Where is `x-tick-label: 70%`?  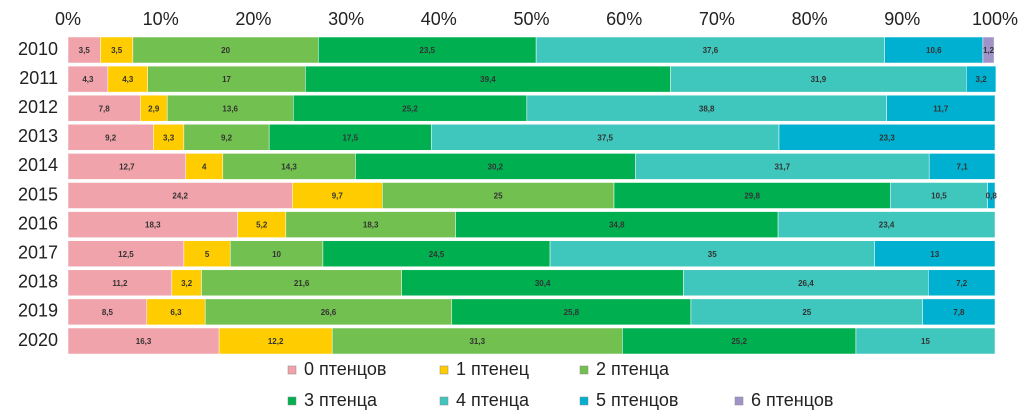 x-tick-label: 70% is located at coordinates (717, 19).